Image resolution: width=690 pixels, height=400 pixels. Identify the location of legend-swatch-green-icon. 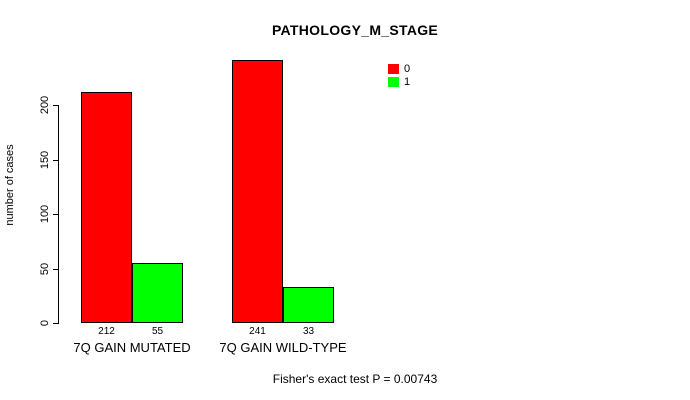
(393, 82).